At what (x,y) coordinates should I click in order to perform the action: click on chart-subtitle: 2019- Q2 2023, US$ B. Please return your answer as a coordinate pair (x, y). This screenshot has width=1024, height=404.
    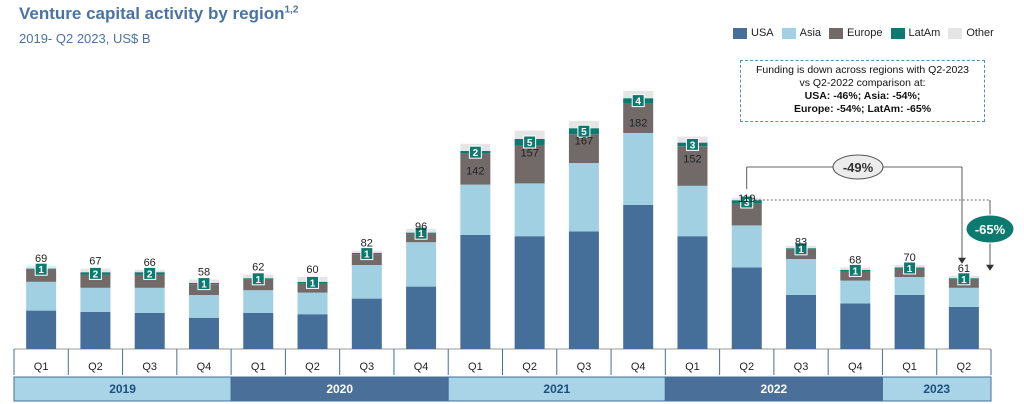
    Looking at the image, I should click on (85, 38).